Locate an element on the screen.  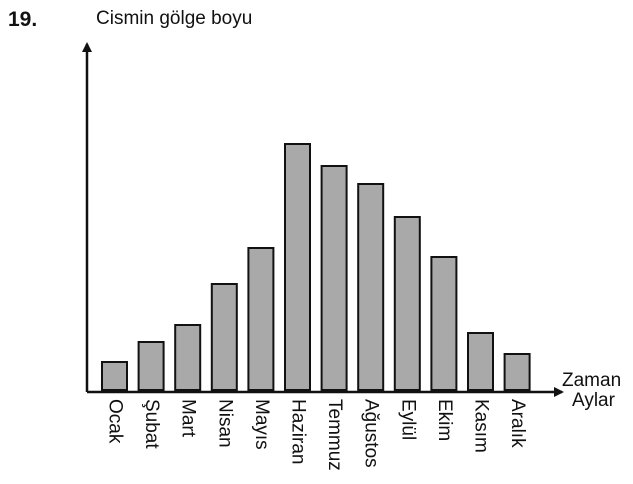
x-tick-label-0: Ocak is located at coordinates (114, 421).